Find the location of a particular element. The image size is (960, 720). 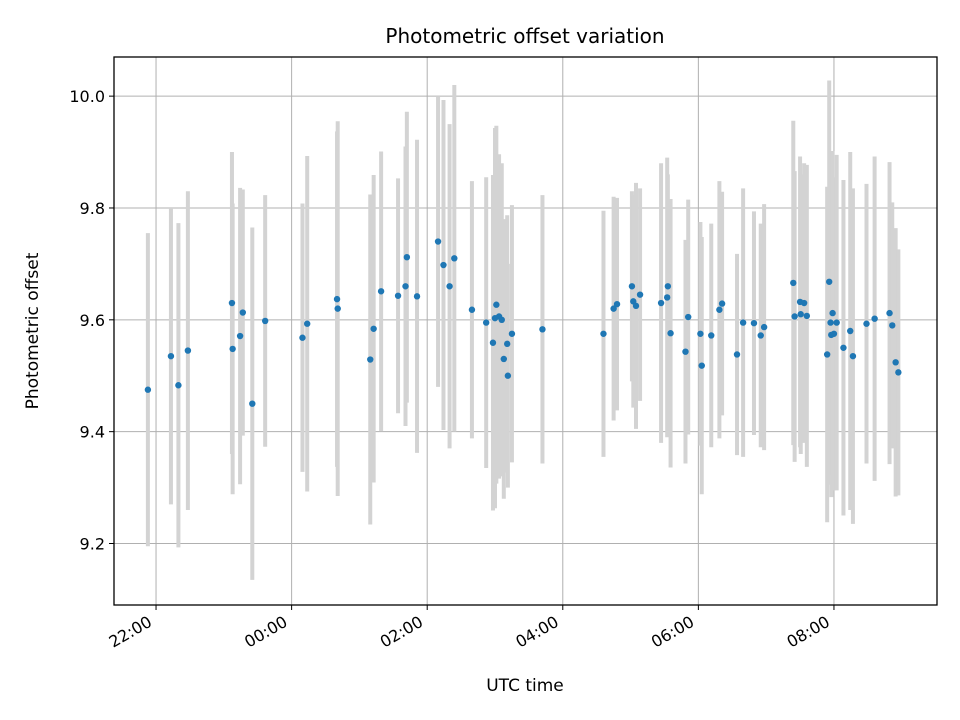

y-ticks: 9.2 9.4 9.6 9.8 10.0 is located at coordinates (91, 320).